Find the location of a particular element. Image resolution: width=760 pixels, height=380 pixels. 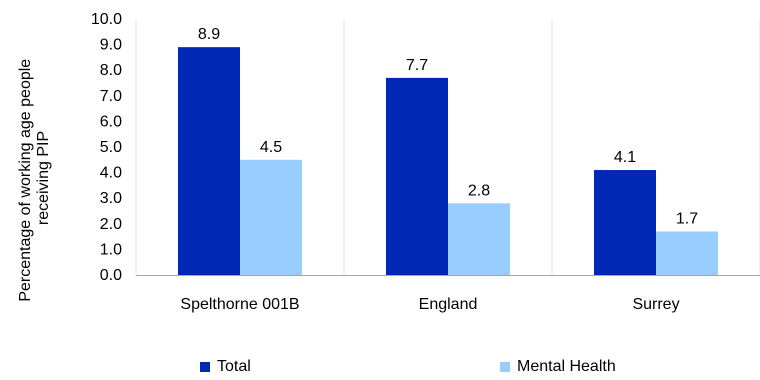

x-category-label: England is located at coordinates (448, 304).